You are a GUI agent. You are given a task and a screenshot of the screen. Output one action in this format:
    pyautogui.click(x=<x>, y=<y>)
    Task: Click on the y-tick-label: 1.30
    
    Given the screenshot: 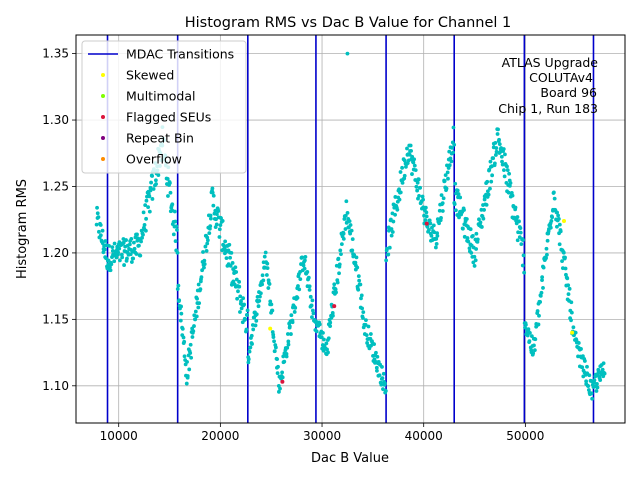 What is the action you would take?
    pyautogui.click(x=55, y=120)
    